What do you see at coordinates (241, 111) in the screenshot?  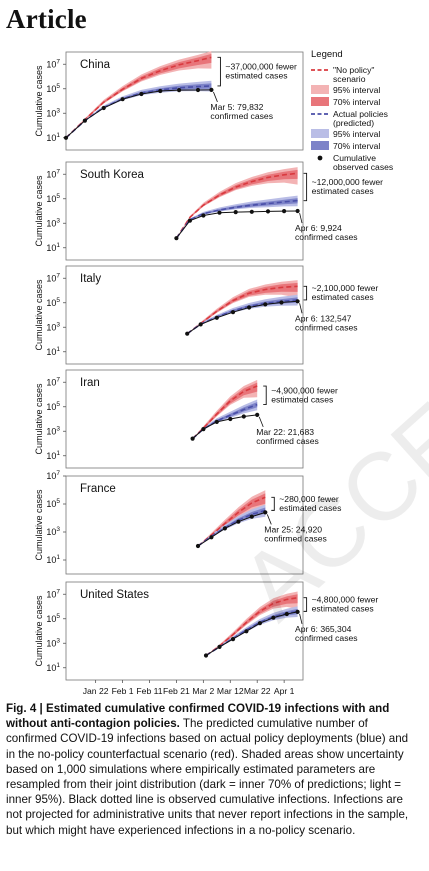 I see `annotation-confirmed: Mar 5: 79,832 confirmed cases` at bounding box center [241, 111].